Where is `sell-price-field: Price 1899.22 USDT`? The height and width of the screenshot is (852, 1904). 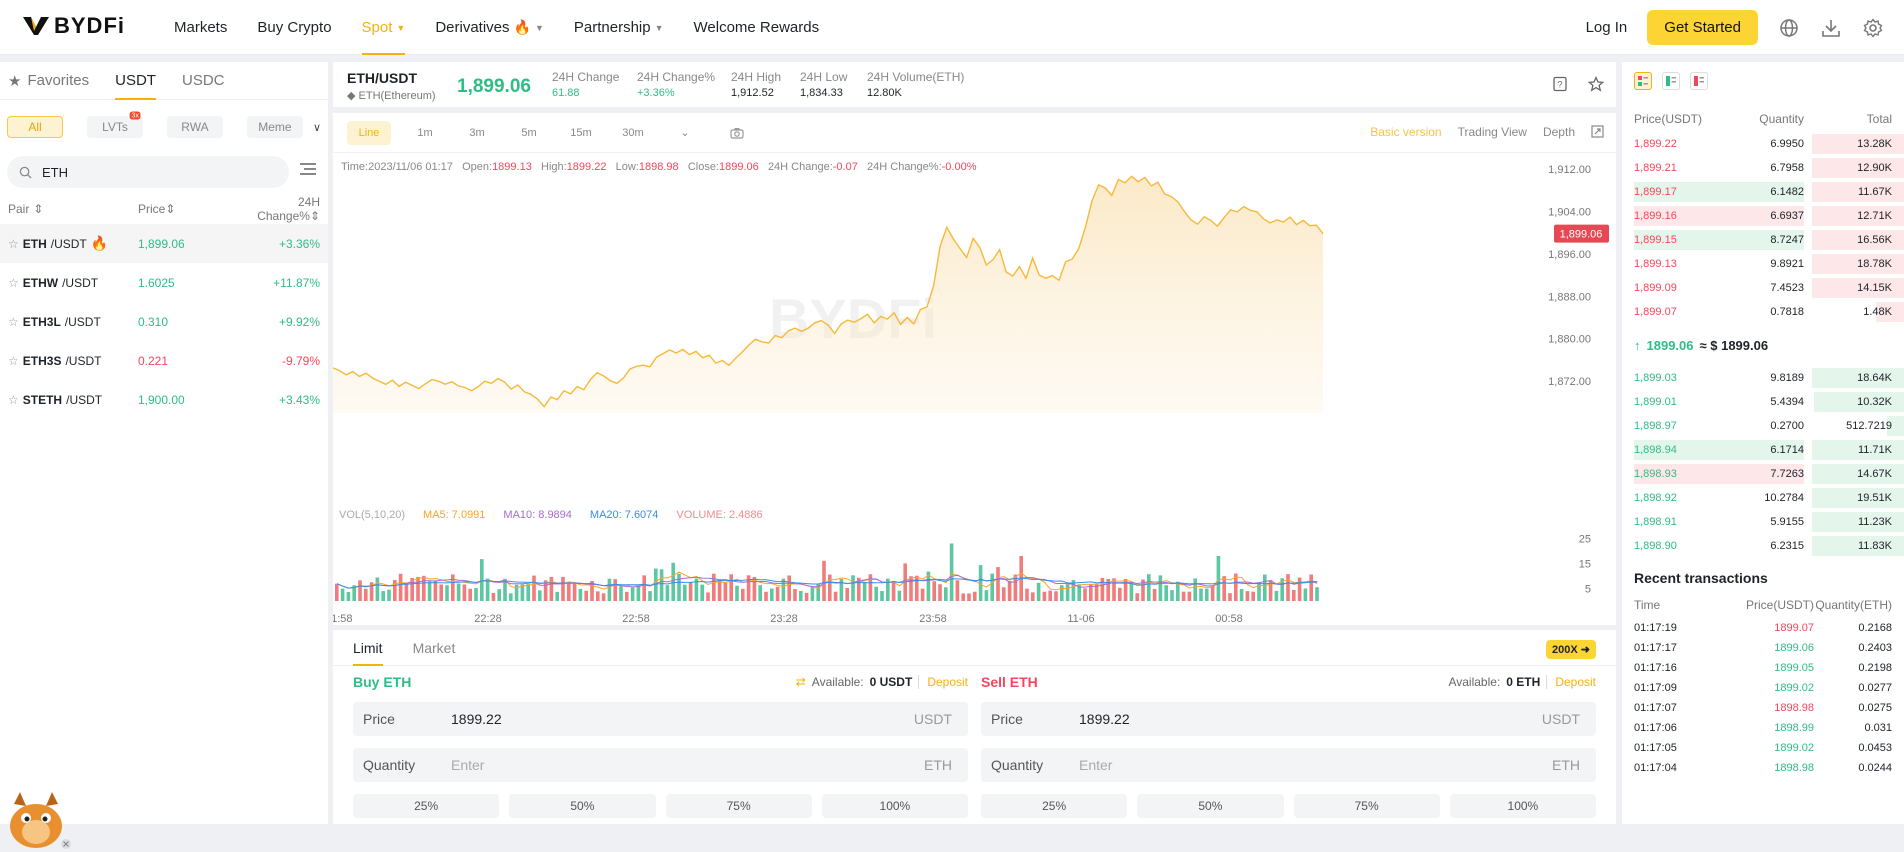
sell-price-field: Price 1899.22 USDT is located at coordinates (1288, 719).